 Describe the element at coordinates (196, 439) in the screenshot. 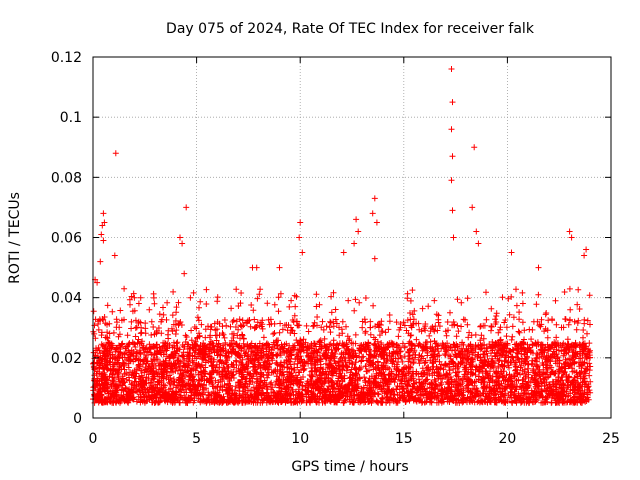

I see `x-tick-label: 5` at that location.